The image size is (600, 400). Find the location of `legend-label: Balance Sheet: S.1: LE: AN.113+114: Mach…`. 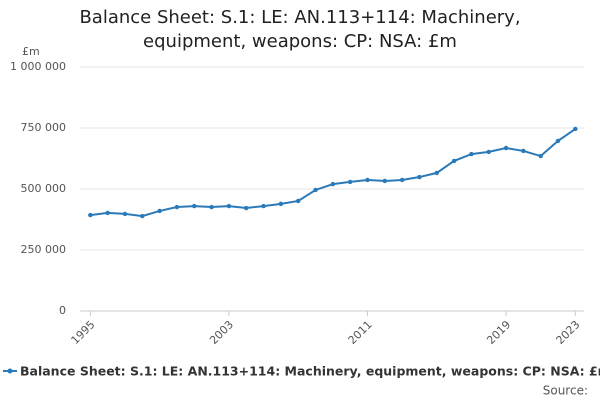

legend-label: Balance Sheet: S.1: LE: AN.113+114: Mach… is located at coordinates (310, 371).